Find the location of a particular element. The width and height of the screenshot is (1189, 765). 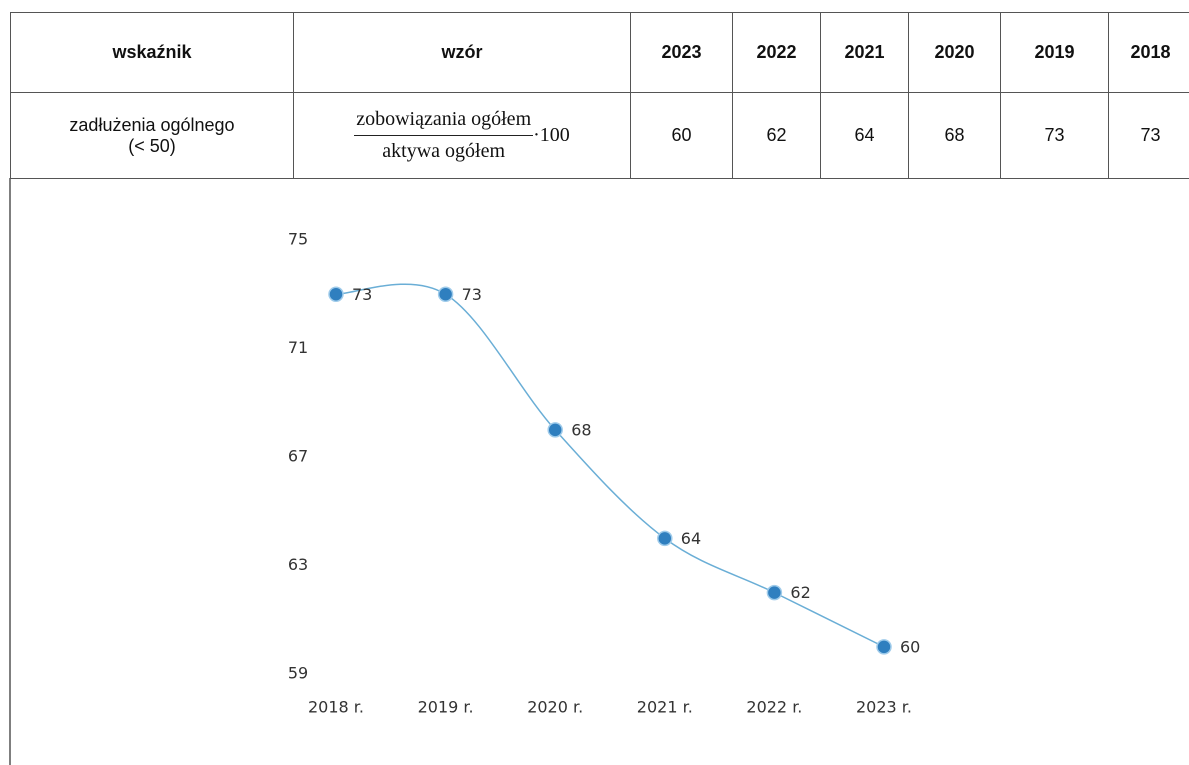

y-tick-label: 71 is located at coordinates (298, 347).